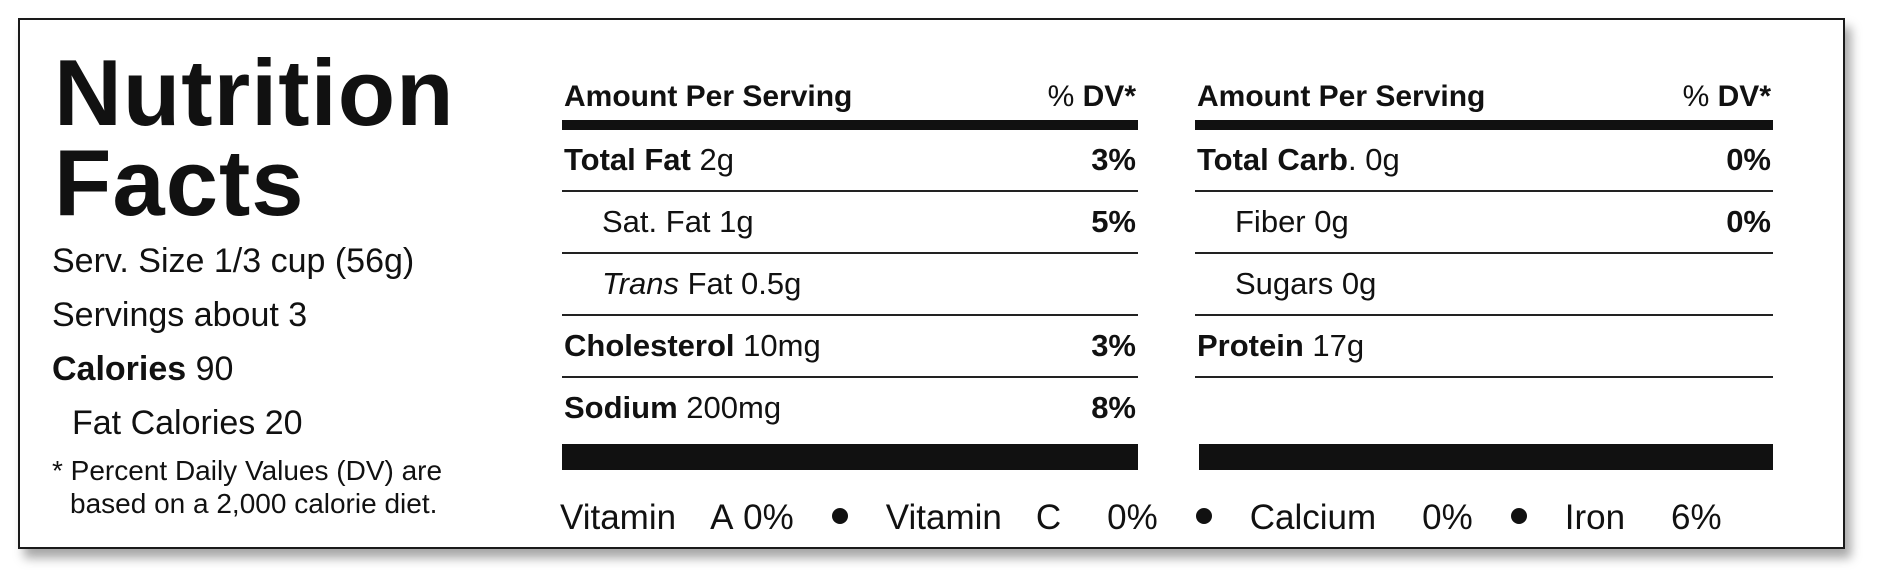 The width and height of the screenshot is (1881, 586). What do you see at coordinates (1170, 518) in the screenshot?
I see `vitamins-minerals-line: Vitamin A 0% Vitamin C 0% Calcium 0% Iron 6%` at bounding box center [1170, 518].